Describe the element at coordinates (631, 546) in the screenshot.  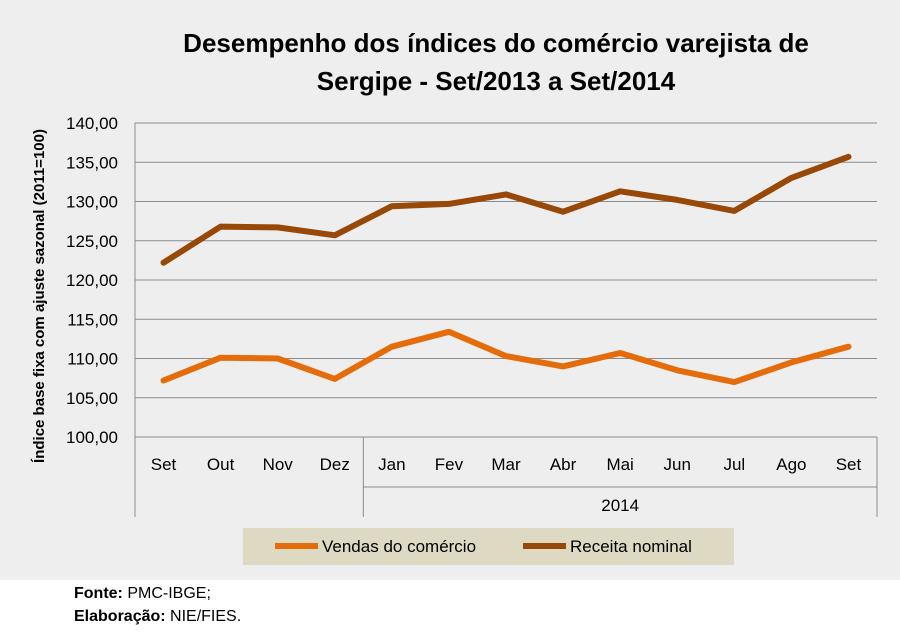
I see `legend-entry: Receita nominal` at that location.